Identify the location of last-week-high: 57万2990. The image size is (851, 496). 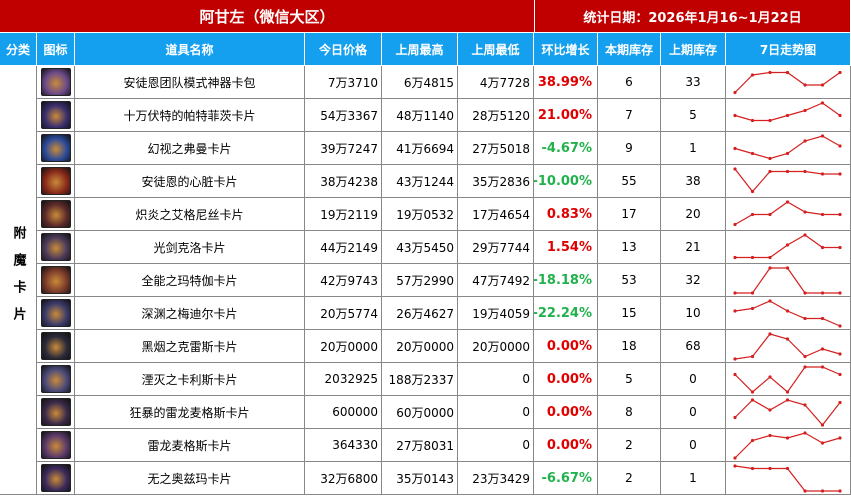
(420, 280).